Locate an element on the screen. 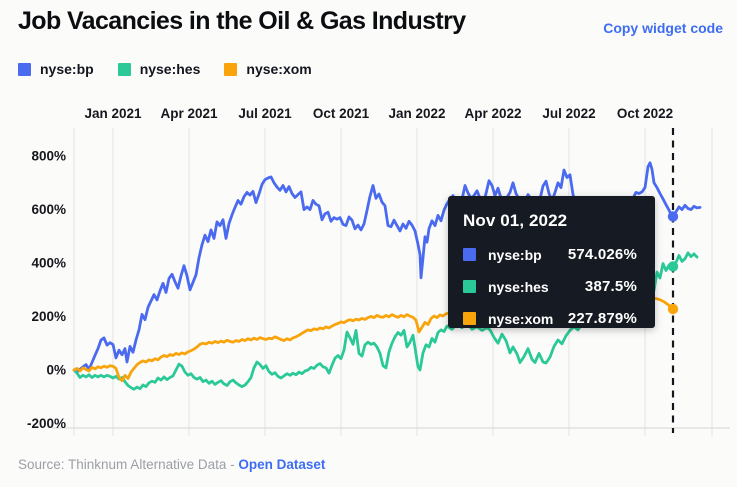  x-axis-label: Jul 2021 is located at coordinates (265, 113).